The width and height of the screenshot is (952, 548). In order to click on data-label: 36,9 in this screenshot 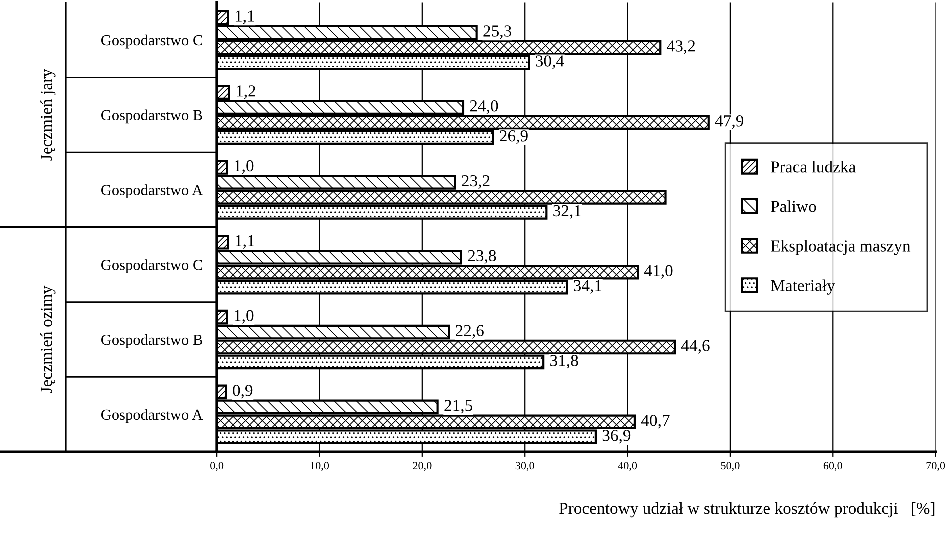, I will do `click(616, 437)`.